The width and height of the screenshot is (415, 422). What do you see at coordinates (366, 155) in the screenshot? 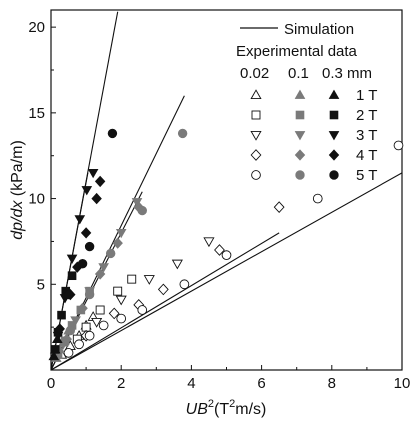
I see `legend-row-label-3: 4 T` at bounding box center [366, 155].